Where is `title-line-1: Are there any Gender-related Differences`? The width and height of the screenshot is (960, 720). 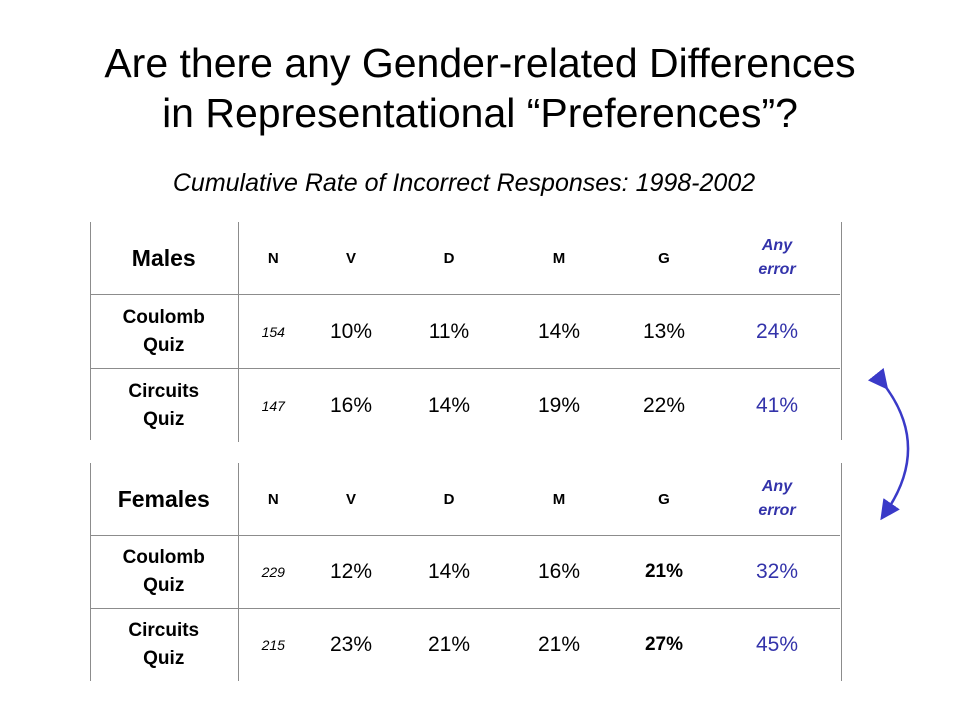
title-line-1: Are there any Gender-related Differences is located at coordinates (480, 63).